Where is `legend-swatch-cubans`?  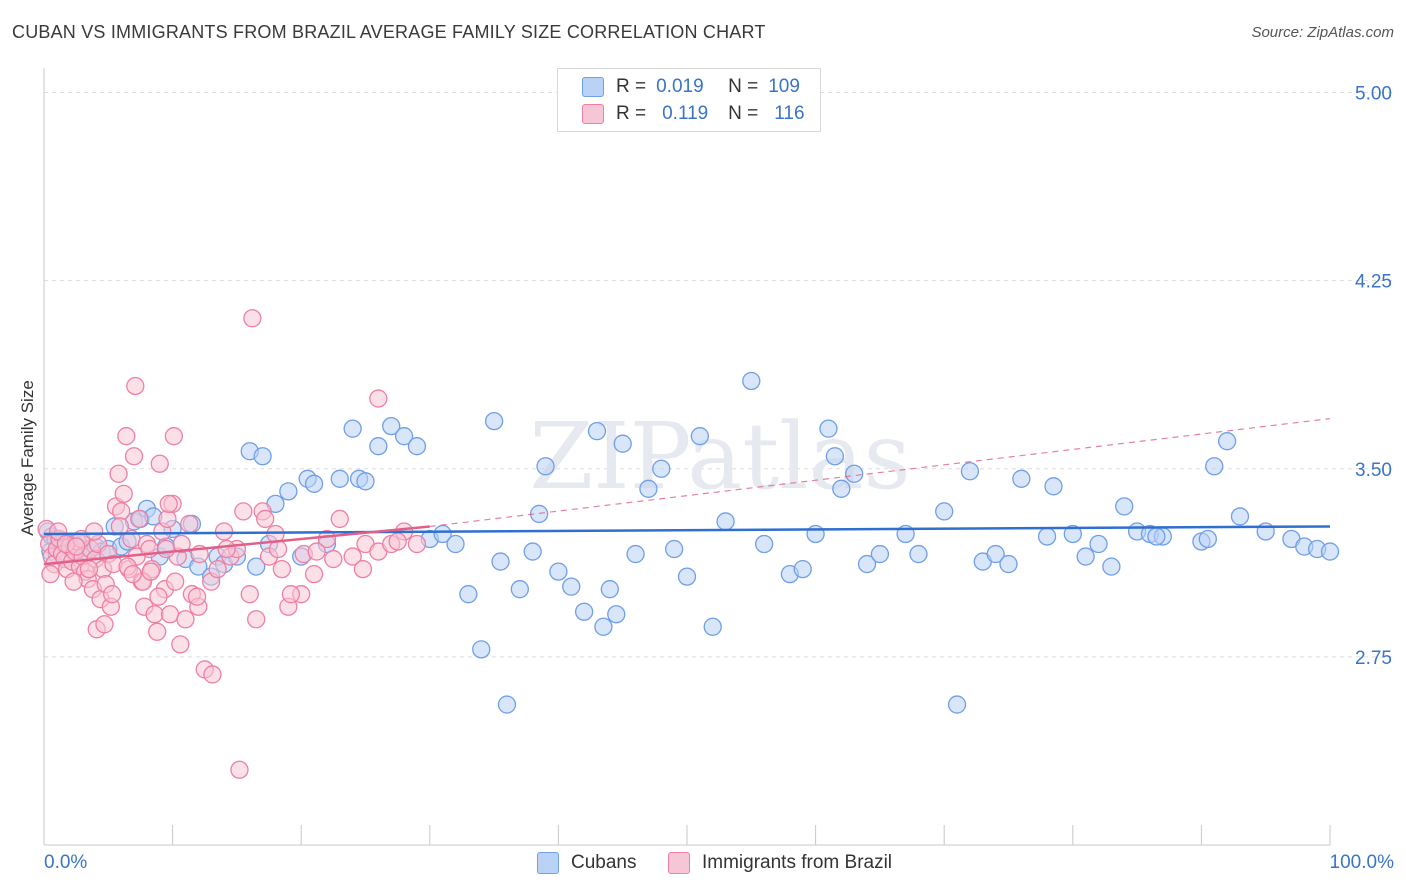 legend-swatch-cubans is located at coordinates (593, 87).